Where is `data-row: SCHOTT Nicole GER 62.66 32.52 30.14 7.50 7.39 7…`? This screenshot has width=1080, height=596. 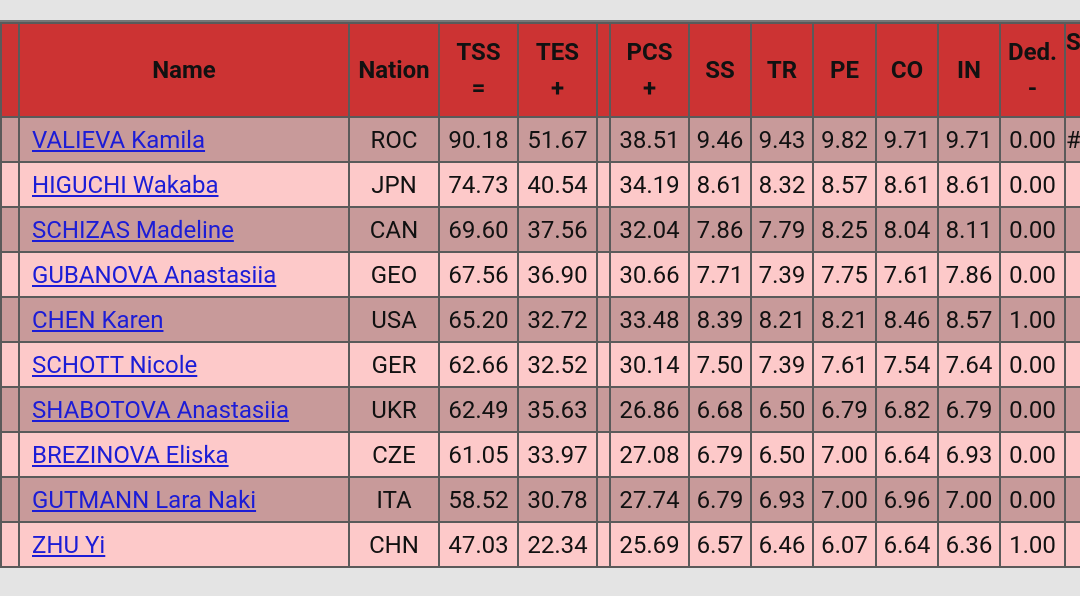 data-row: SCHOTT Nicole GER 62.66 32.52 30.14 7.50 7.39 7… is located at coordinates (540, 364).